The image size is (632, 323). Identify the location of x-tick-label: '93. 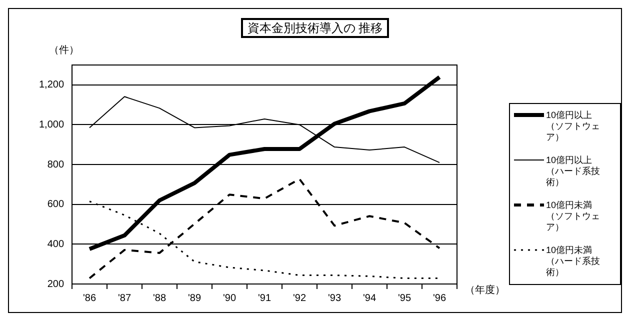
(335, 298).